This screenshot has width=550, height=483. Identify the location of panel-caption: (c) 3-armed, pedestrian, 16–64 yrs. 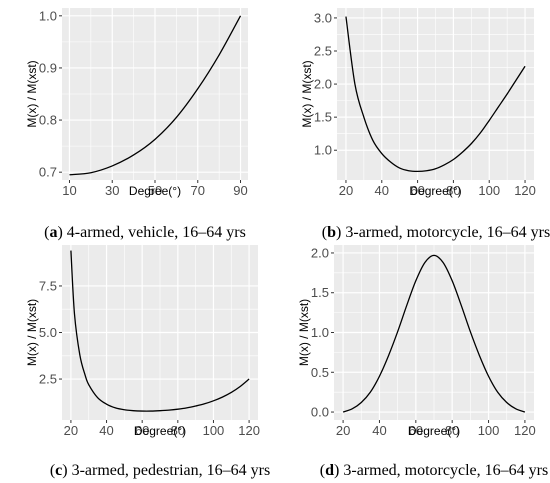
(160, 470).